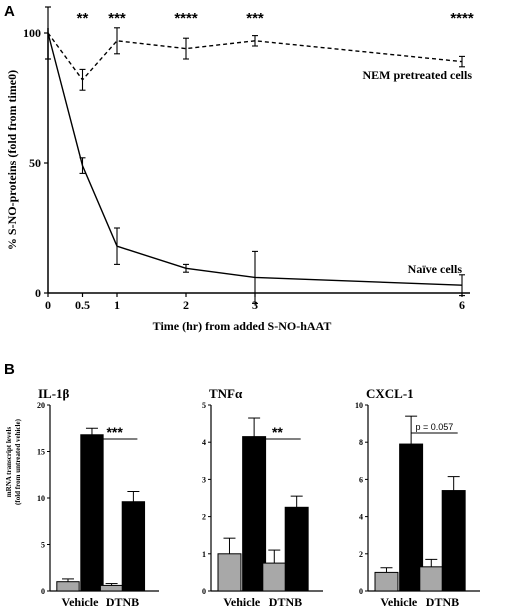 This screenshot has height=612, width=510. Describe the element at coordinates (226, 393) in the screenshot. I see `chart-title-tnf: TNFα` at that location.